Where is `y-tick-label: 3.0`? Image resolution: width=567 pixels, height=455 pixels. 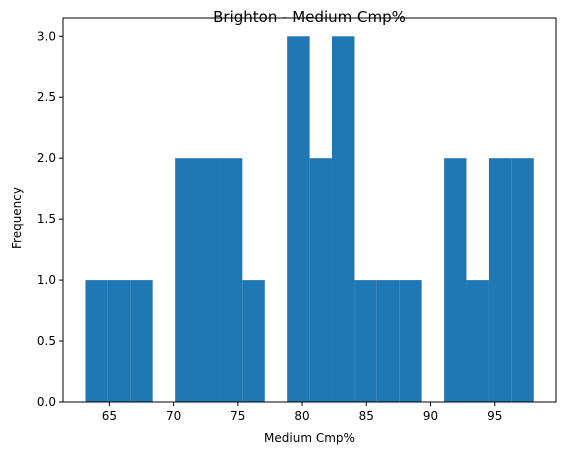 y-tick-label: 3.0 is located at coordinates (46, 36).